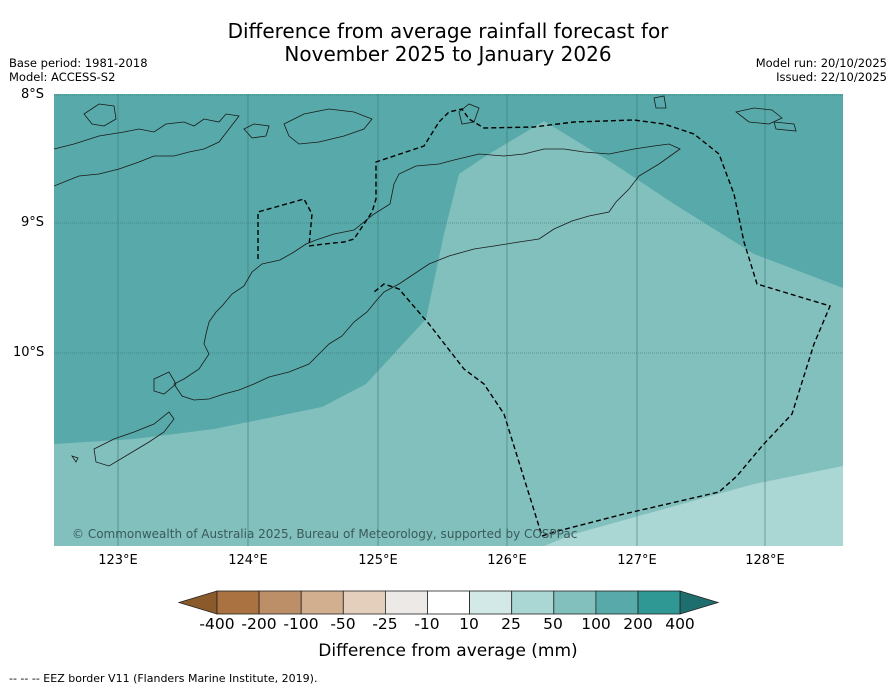 The width and height of the screenshot is (896, 690). Describe the element at coordinates (256, 131) in the screenshot. I see `alor-coastline` at that location.